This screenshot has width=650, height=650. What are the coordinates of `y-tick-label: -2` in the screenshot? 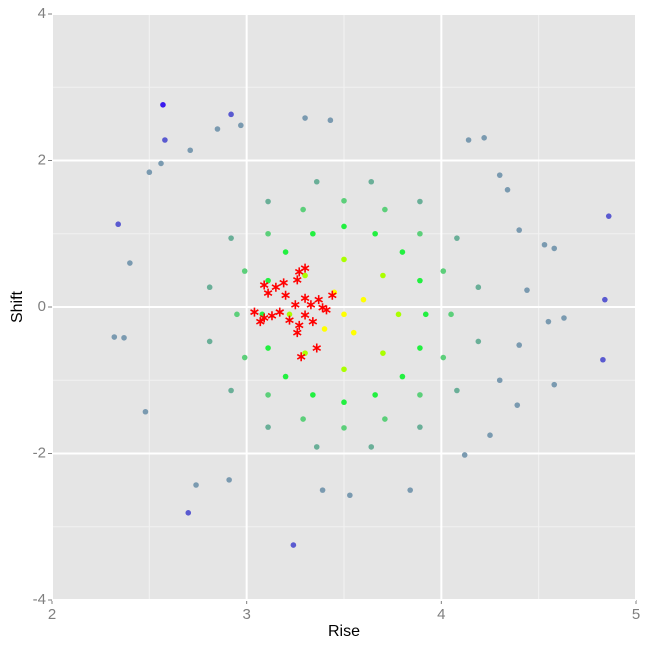 It's located at (39, 452).